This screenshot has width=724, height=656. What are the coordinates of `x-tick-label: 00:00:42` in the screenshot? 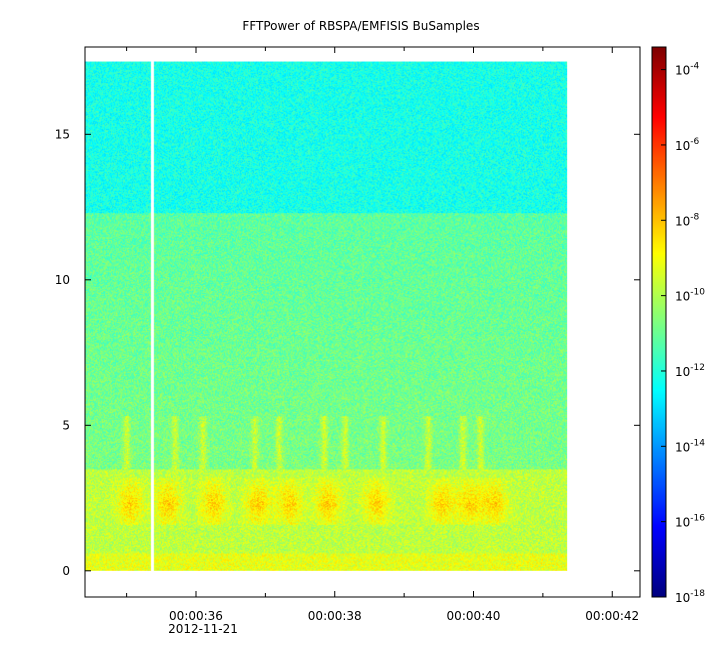 It's located at (612, 616).